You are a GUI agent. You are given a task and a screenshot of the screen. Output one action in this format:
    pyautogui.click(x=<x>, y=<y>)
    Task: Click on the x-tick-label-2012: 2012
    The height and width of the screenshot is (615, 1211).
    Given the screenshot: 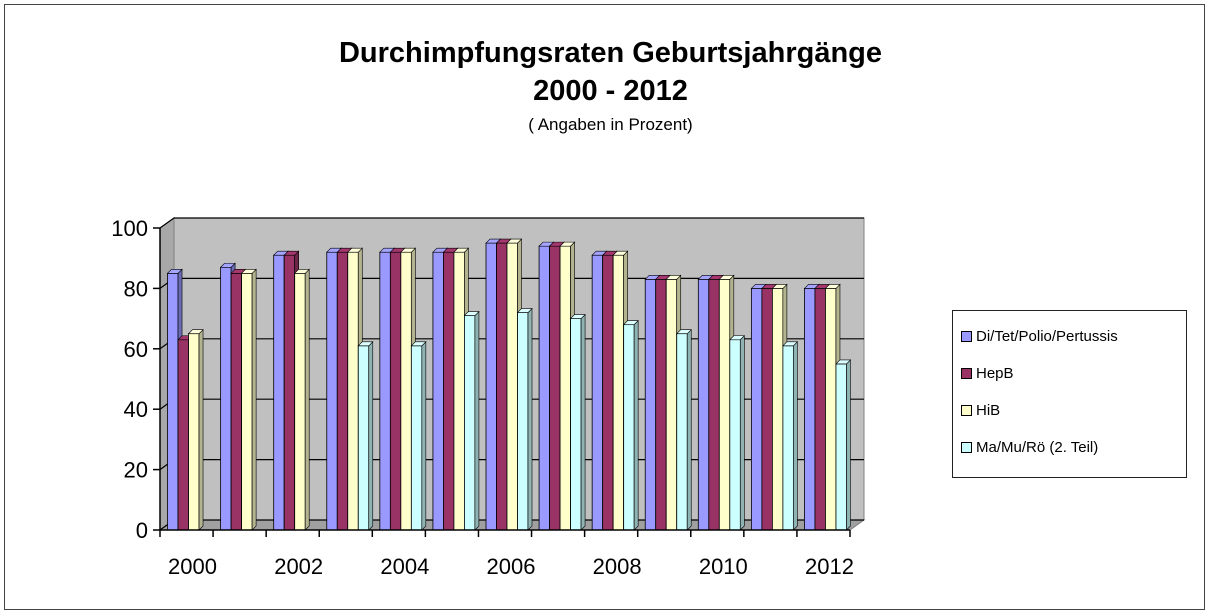 What is the action you would take?
    pyautogui.click(x=829, y=566)
    